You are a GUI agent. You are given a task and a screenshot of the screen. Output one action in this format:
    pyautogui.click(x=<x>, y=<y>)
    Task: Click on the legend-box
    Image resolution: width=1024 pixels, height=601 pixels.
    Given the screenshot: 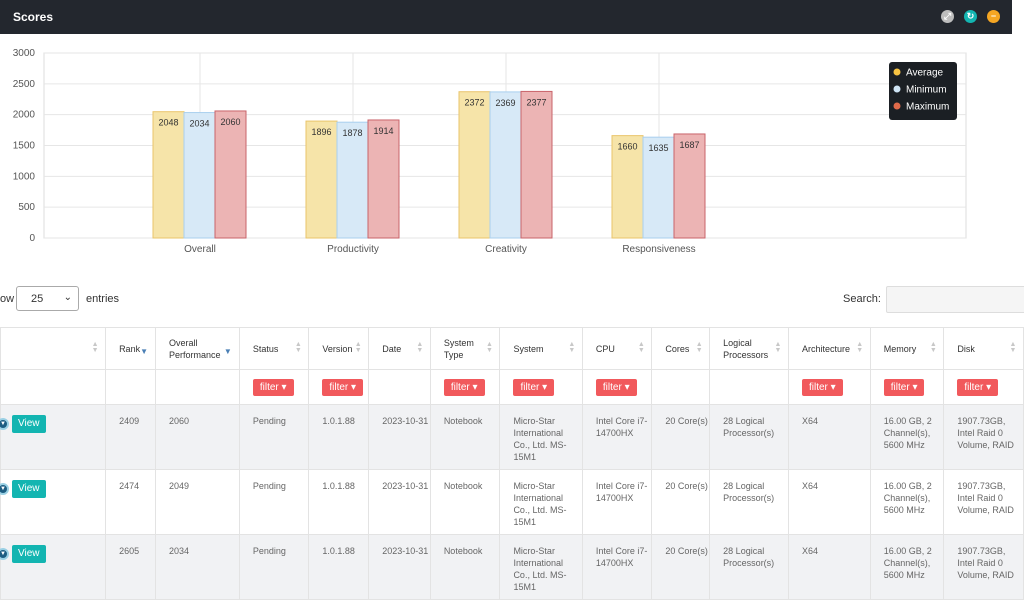 What is the action you would take?
    pyautogui.click(x=923, y=91)
    